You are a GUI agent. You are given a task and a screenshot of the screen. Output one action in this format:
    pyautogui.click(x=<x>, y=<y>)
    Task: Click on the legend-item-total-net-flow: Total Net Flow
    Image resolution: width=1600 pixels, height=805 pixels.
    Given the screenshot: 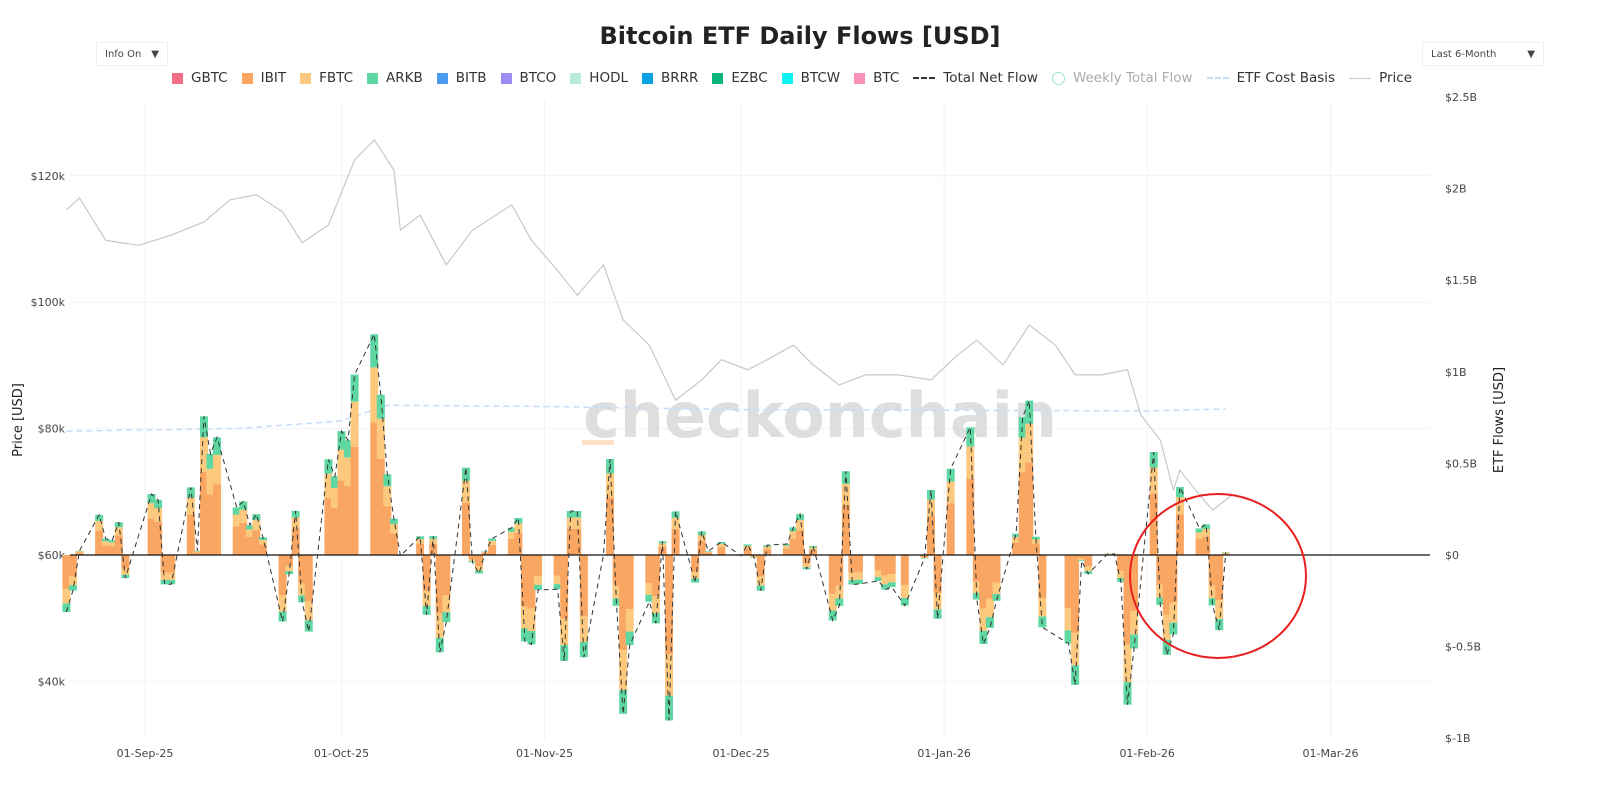 What is the action you would take?
    pyautogui.click(x=975, y=78)
    